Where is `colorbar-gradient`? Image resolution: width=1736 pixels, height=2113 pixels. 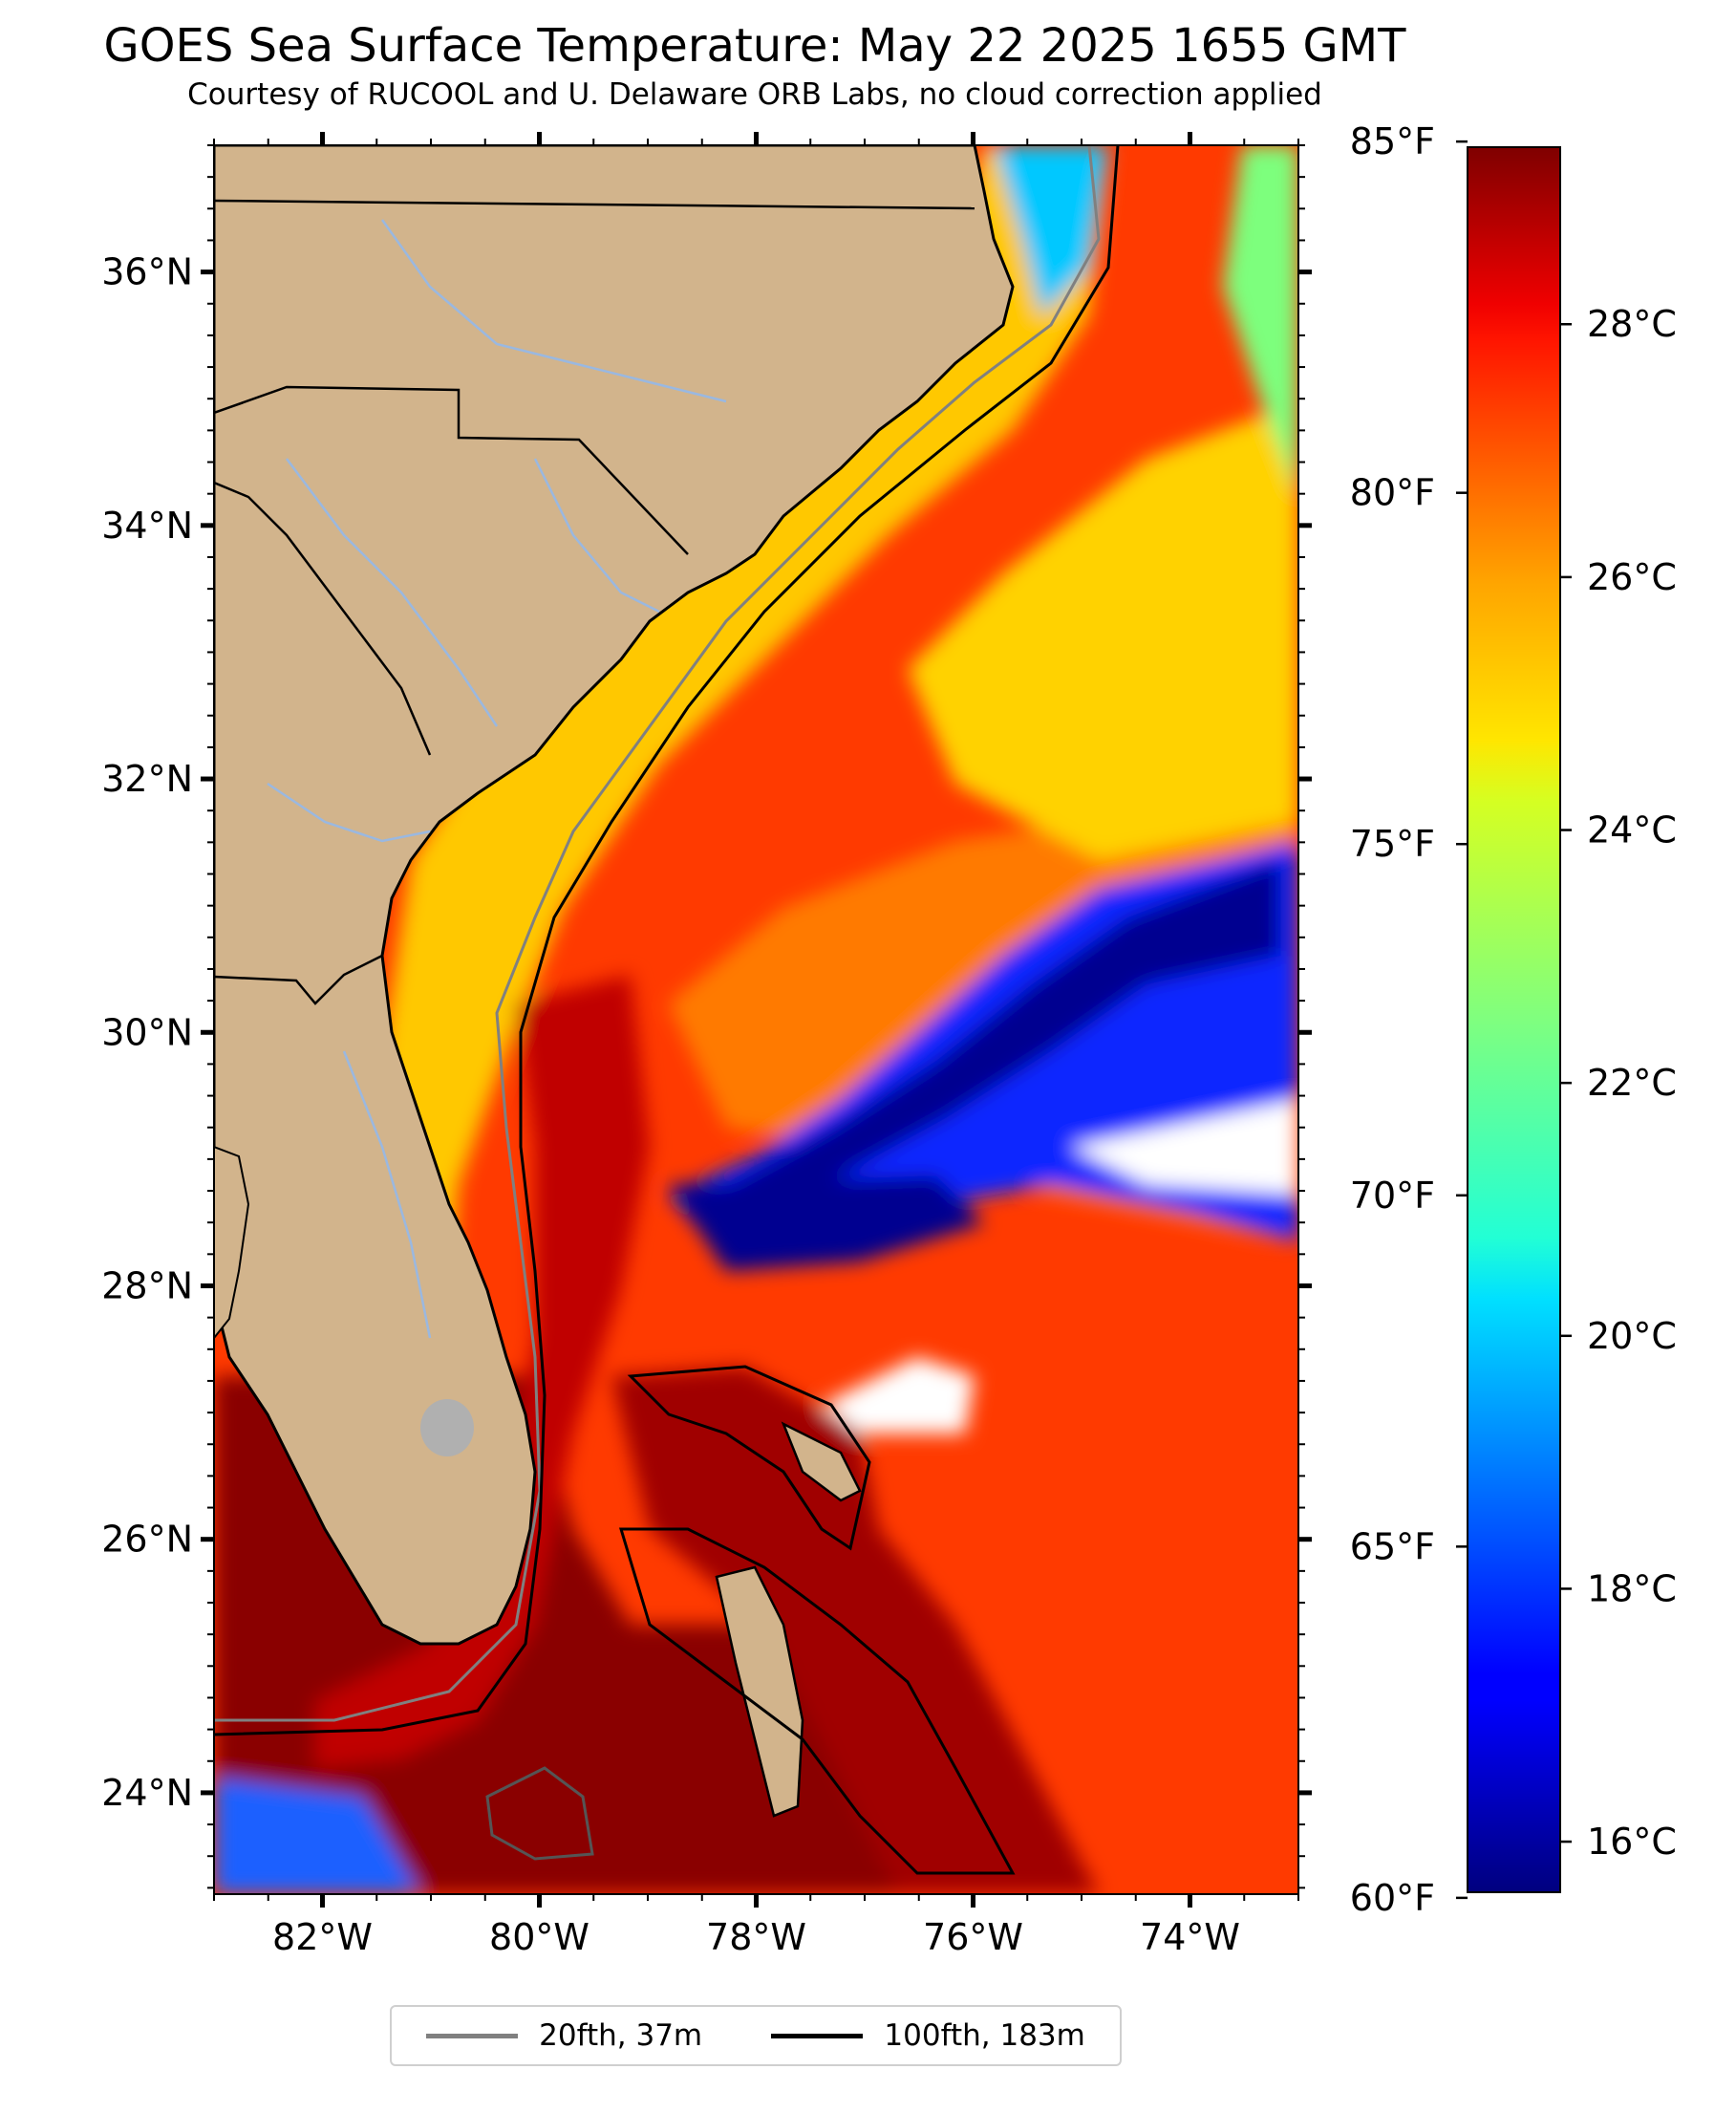
colorbar-gradient is located at coordinates (1514, 1019).